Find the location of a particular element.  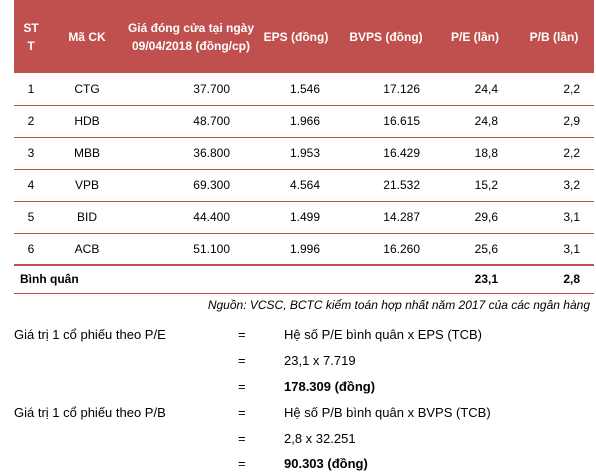

cell-eps: 1.546 is located at coordinates (304, 89).